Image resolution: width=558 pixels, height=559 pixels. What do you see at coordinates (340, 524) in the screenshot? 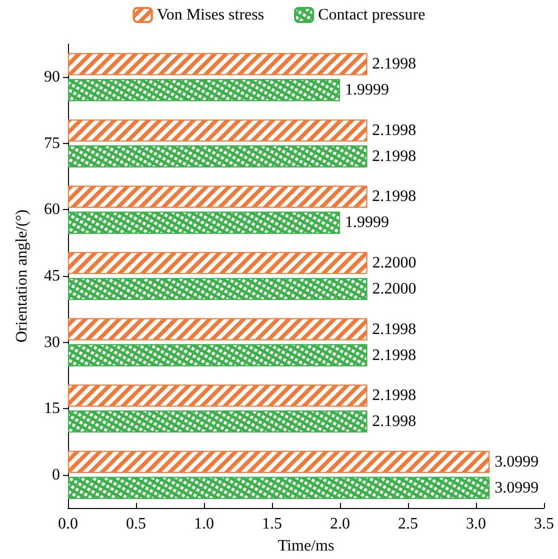
I see `x-tick-label: 2.0` at bounding box center [340, 524].